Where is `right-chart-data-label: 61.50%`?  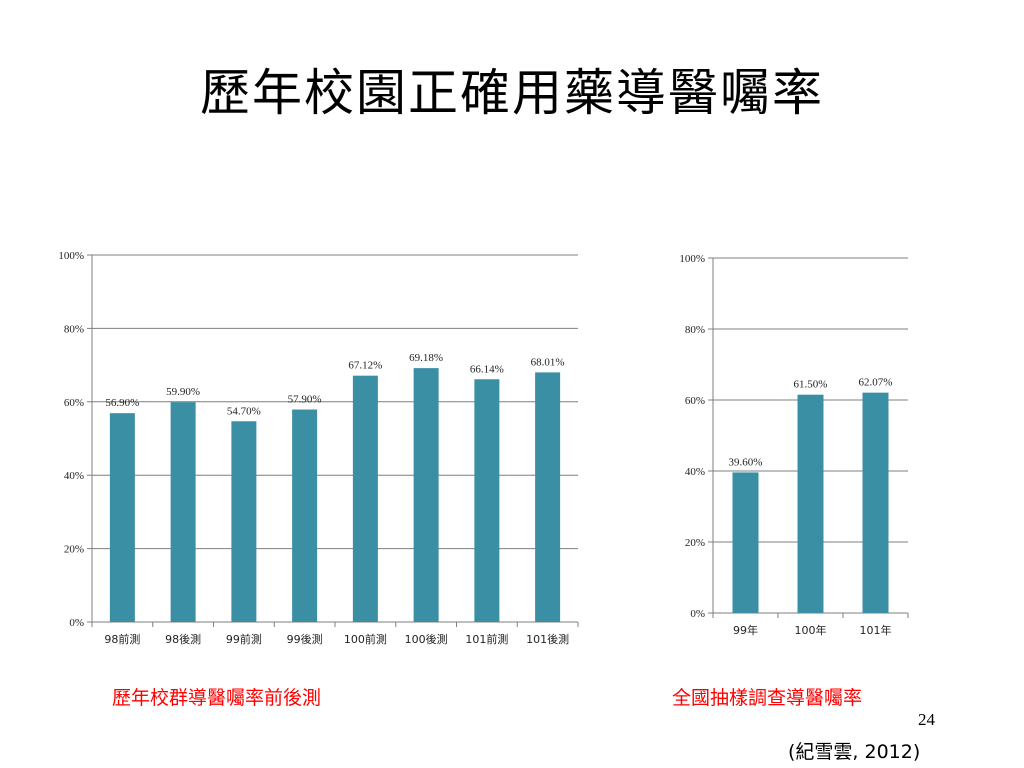
right-chart-data-label: 61.50% is located at coordinates (811, 385).